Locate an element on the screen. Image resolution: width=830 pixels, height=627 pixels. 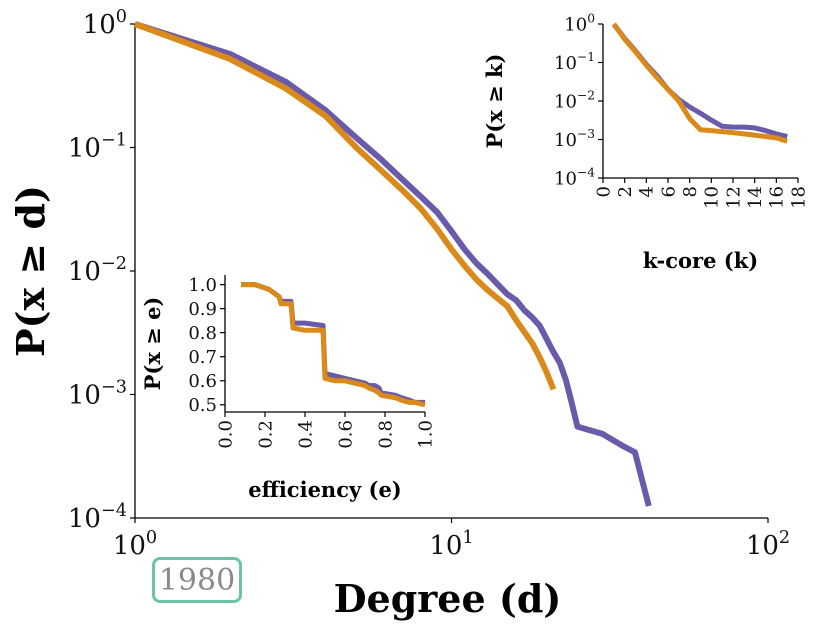
inset-efficiency-series-1-line is located at coordinates (333, 343).